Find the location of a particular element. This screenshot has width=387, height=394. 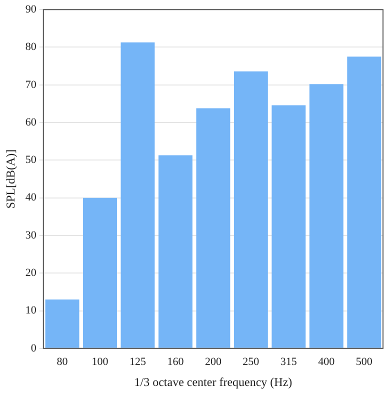

y-tick-label: 60 is located at coordinates (31, 122).